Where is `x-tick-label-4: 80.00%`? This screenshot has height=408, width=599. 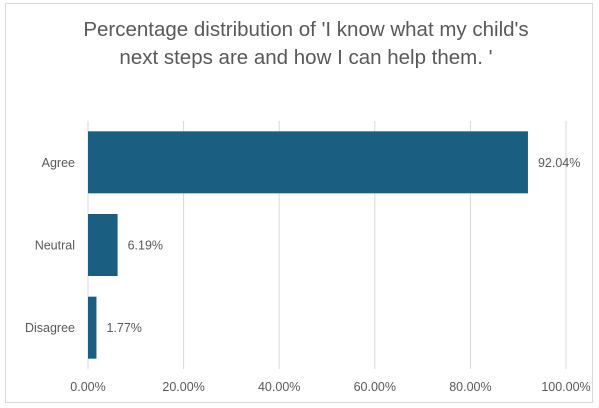 x-tick-label-4: 80.00% is located at coordinates (470, 387).